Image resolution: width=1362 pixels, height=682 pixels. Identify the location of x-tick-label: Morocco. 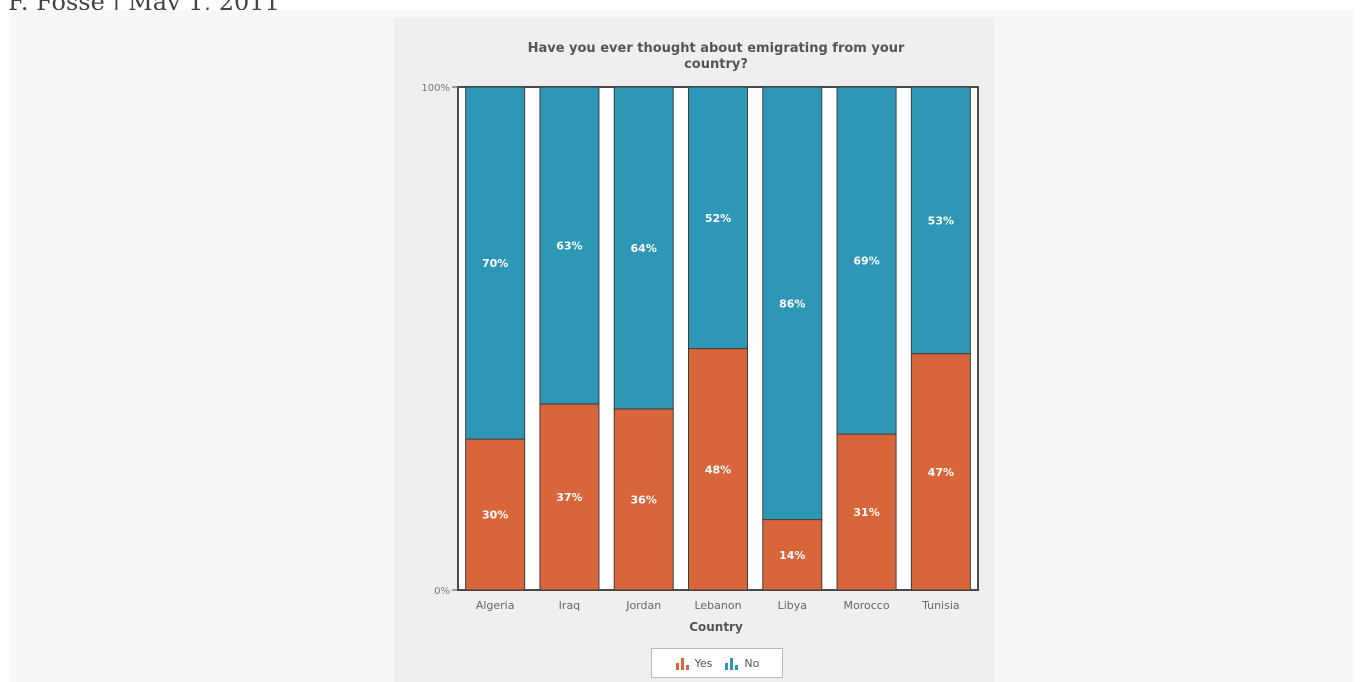
(867, 605).